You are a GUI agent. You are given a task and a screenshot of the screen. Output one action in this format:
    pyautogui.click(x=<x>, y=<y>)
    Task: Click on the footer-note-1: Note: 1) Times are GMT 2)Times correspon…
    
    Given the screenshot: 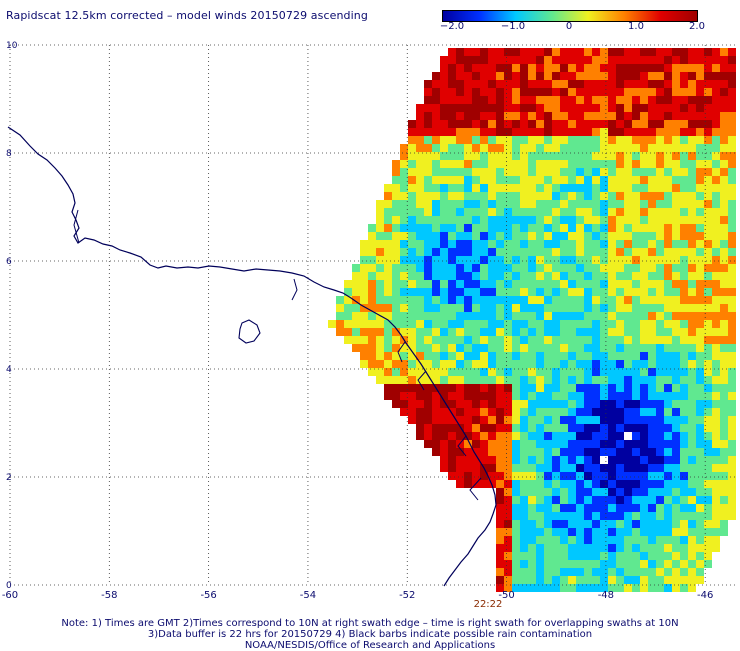 What is the action you would take?
    pyautogui.click(x=370, y=623)
    